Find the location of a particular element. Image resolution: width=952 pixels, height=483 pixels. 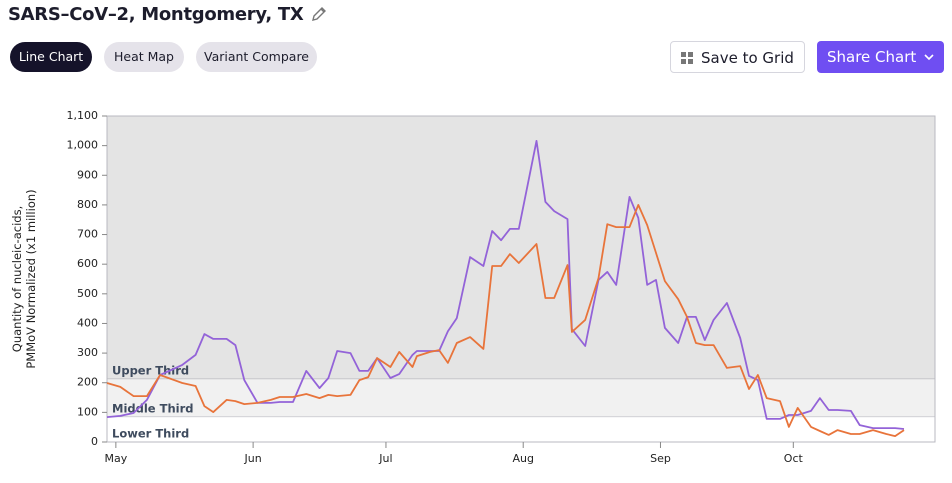

edit-icon is located at coordinates (319, 14).